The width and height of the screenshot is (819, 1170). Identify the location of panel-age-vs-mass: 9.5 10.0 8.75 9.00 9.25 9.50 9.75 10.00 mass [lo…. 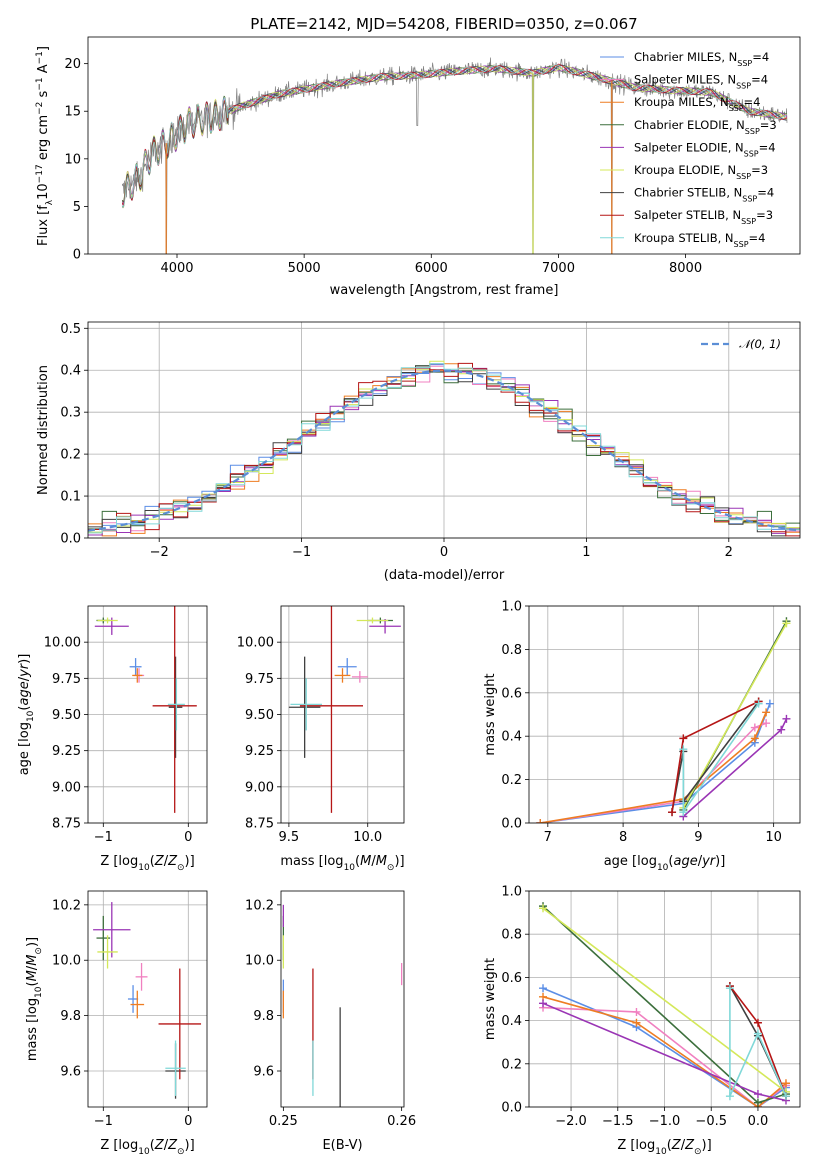
(321, 739).